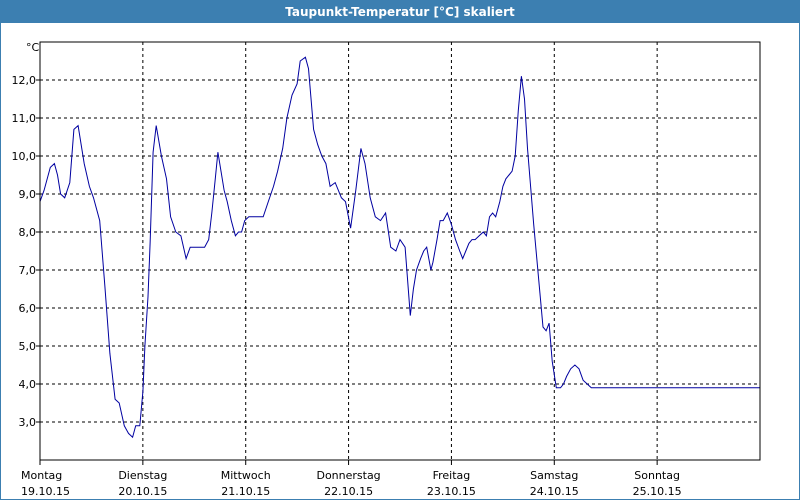 The width and height of the screenshot is (800, 500). Describe the element at coordinates (348, 475) in the screenshot. I see `x-tick-label-day: Donnerstag` at that location.